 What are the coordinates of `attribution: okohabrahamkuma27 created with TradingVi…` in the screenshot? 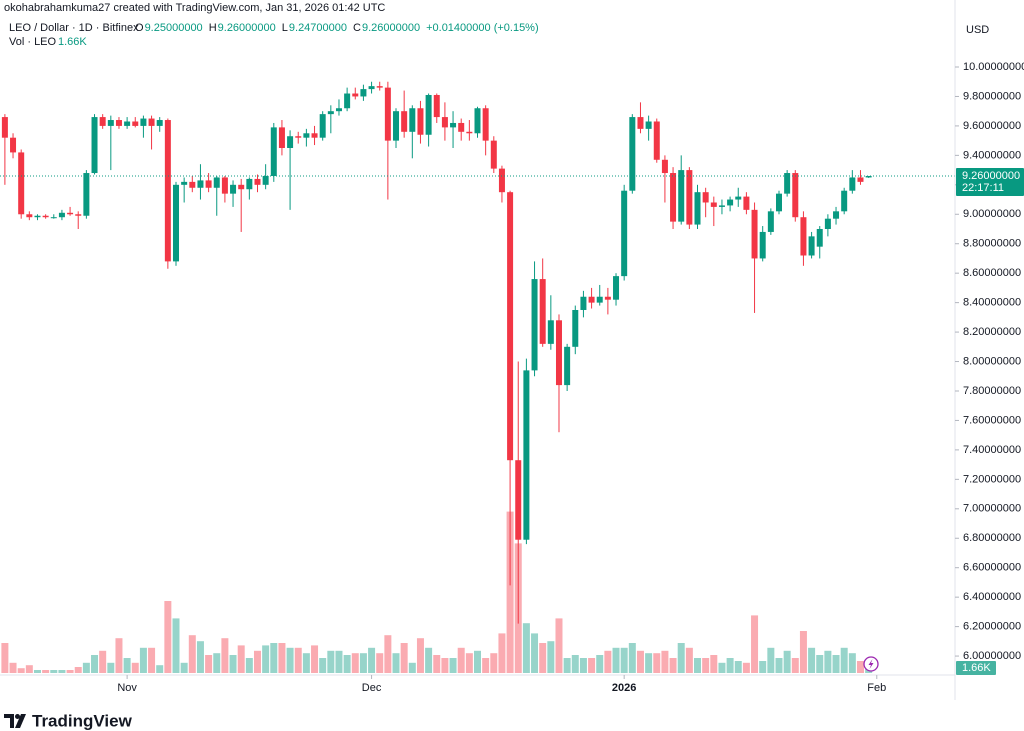 It's located at (194, 8).